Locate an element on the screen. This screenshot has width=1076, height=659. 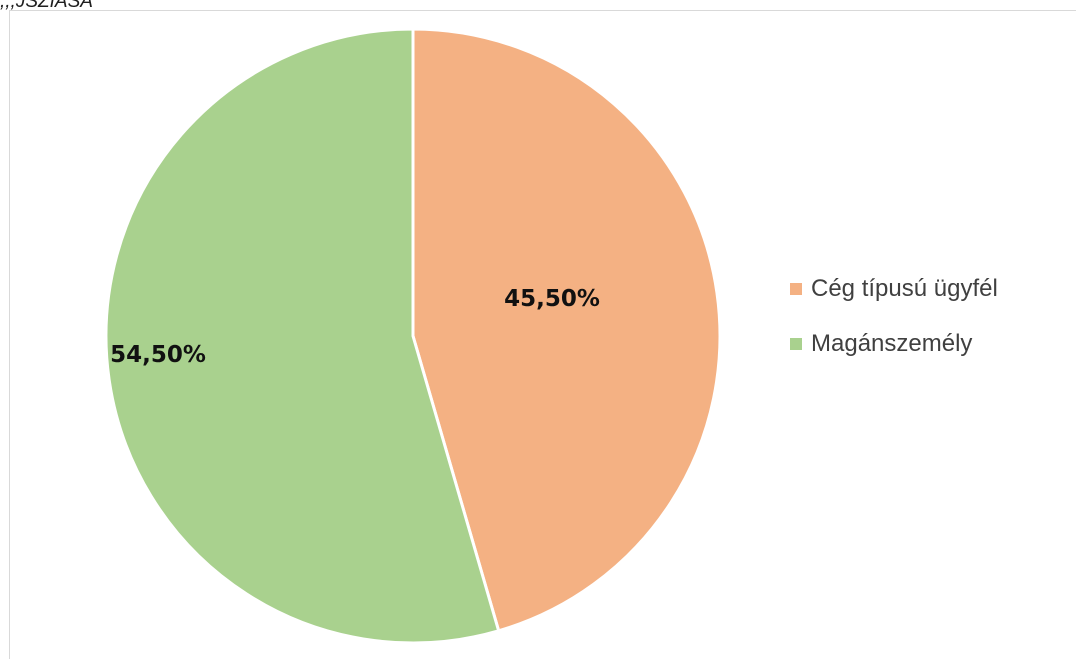
pie-data-label-1: 45,50% is located at coordinates (552, 299).